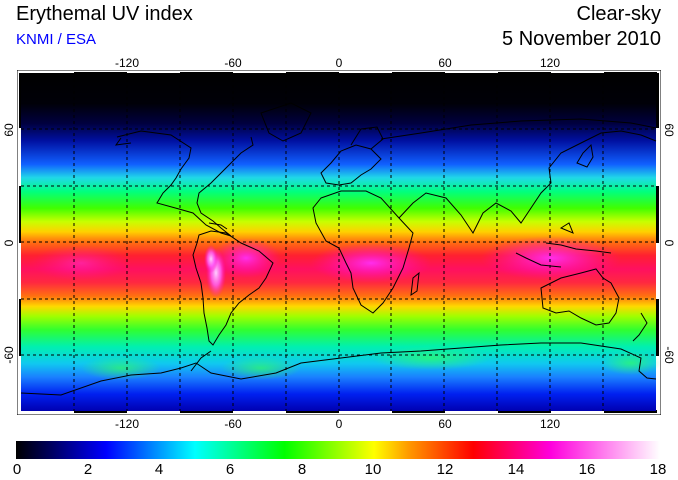  Describe the element at coordinates (658, 469) in the screenshot. I see `colorbar-label: 18` at that location.